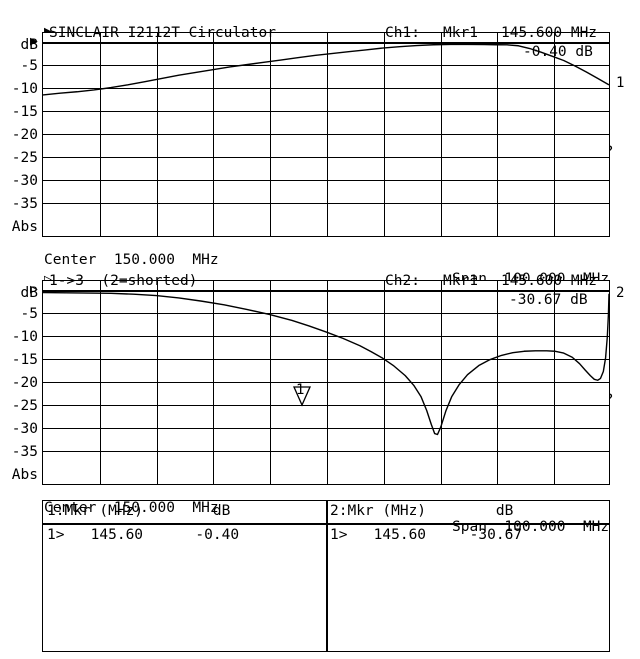 The width and height of the screenshot is (640, 659). What do you see at coordinates (620, 83) in the screenshot?
I see `channel-1-marker-label: 1` at bounding box center [620, 83].